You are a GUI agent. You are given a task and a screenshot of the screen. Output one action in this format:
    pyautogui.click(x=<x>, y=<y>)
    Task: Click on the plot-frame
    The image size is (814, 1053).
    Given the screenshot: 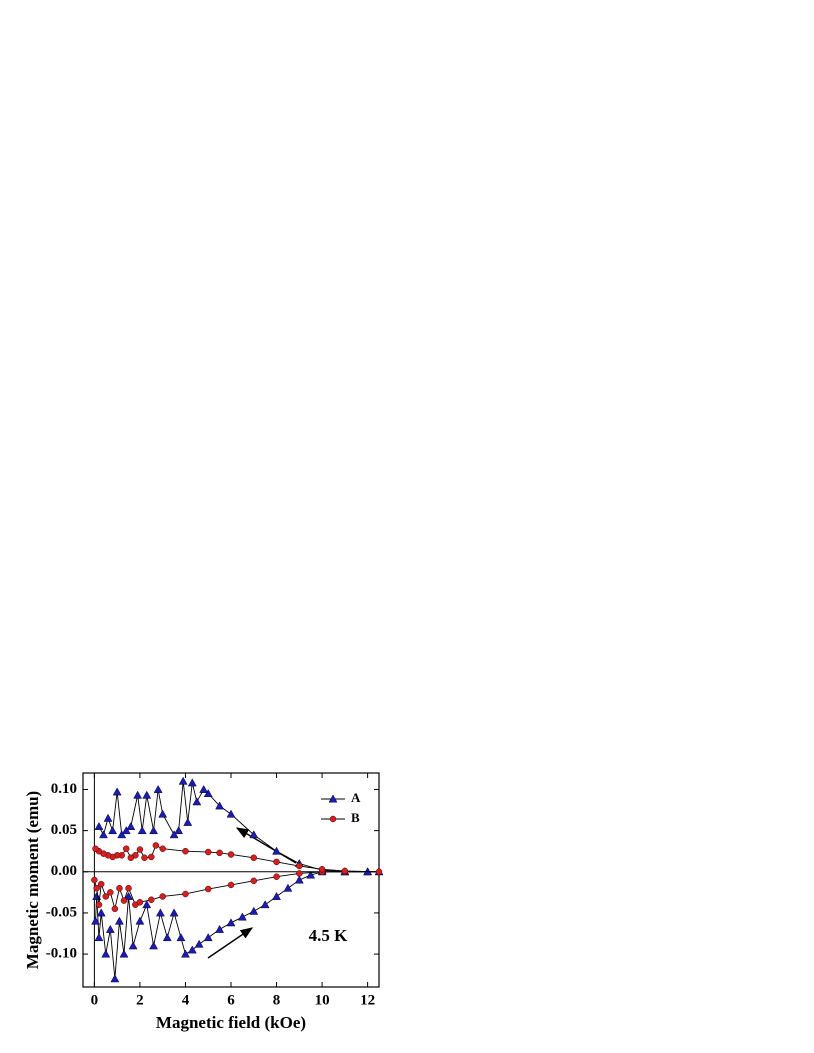 What is the action you would take?
    pyautogui.click(x=231, y=880)
    